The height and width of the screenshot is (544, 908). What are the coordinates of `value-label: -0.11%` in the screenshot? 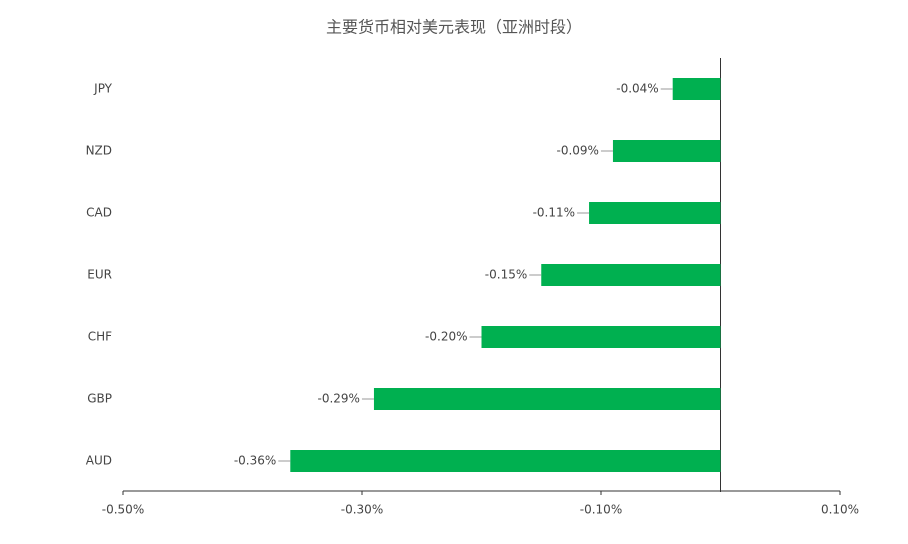 It's located at (554, 213).